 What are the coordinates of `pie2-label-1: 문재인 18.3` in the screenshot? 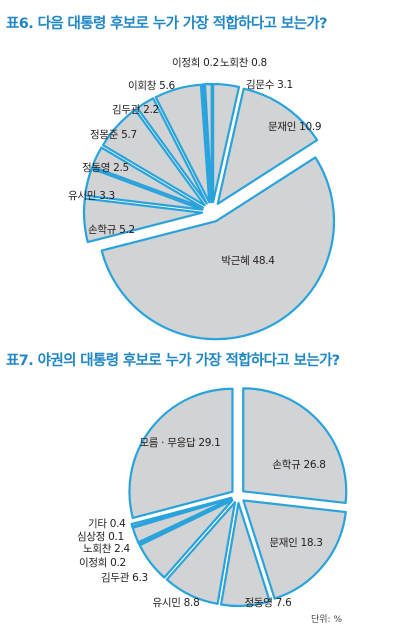 It's located at (295, 543).